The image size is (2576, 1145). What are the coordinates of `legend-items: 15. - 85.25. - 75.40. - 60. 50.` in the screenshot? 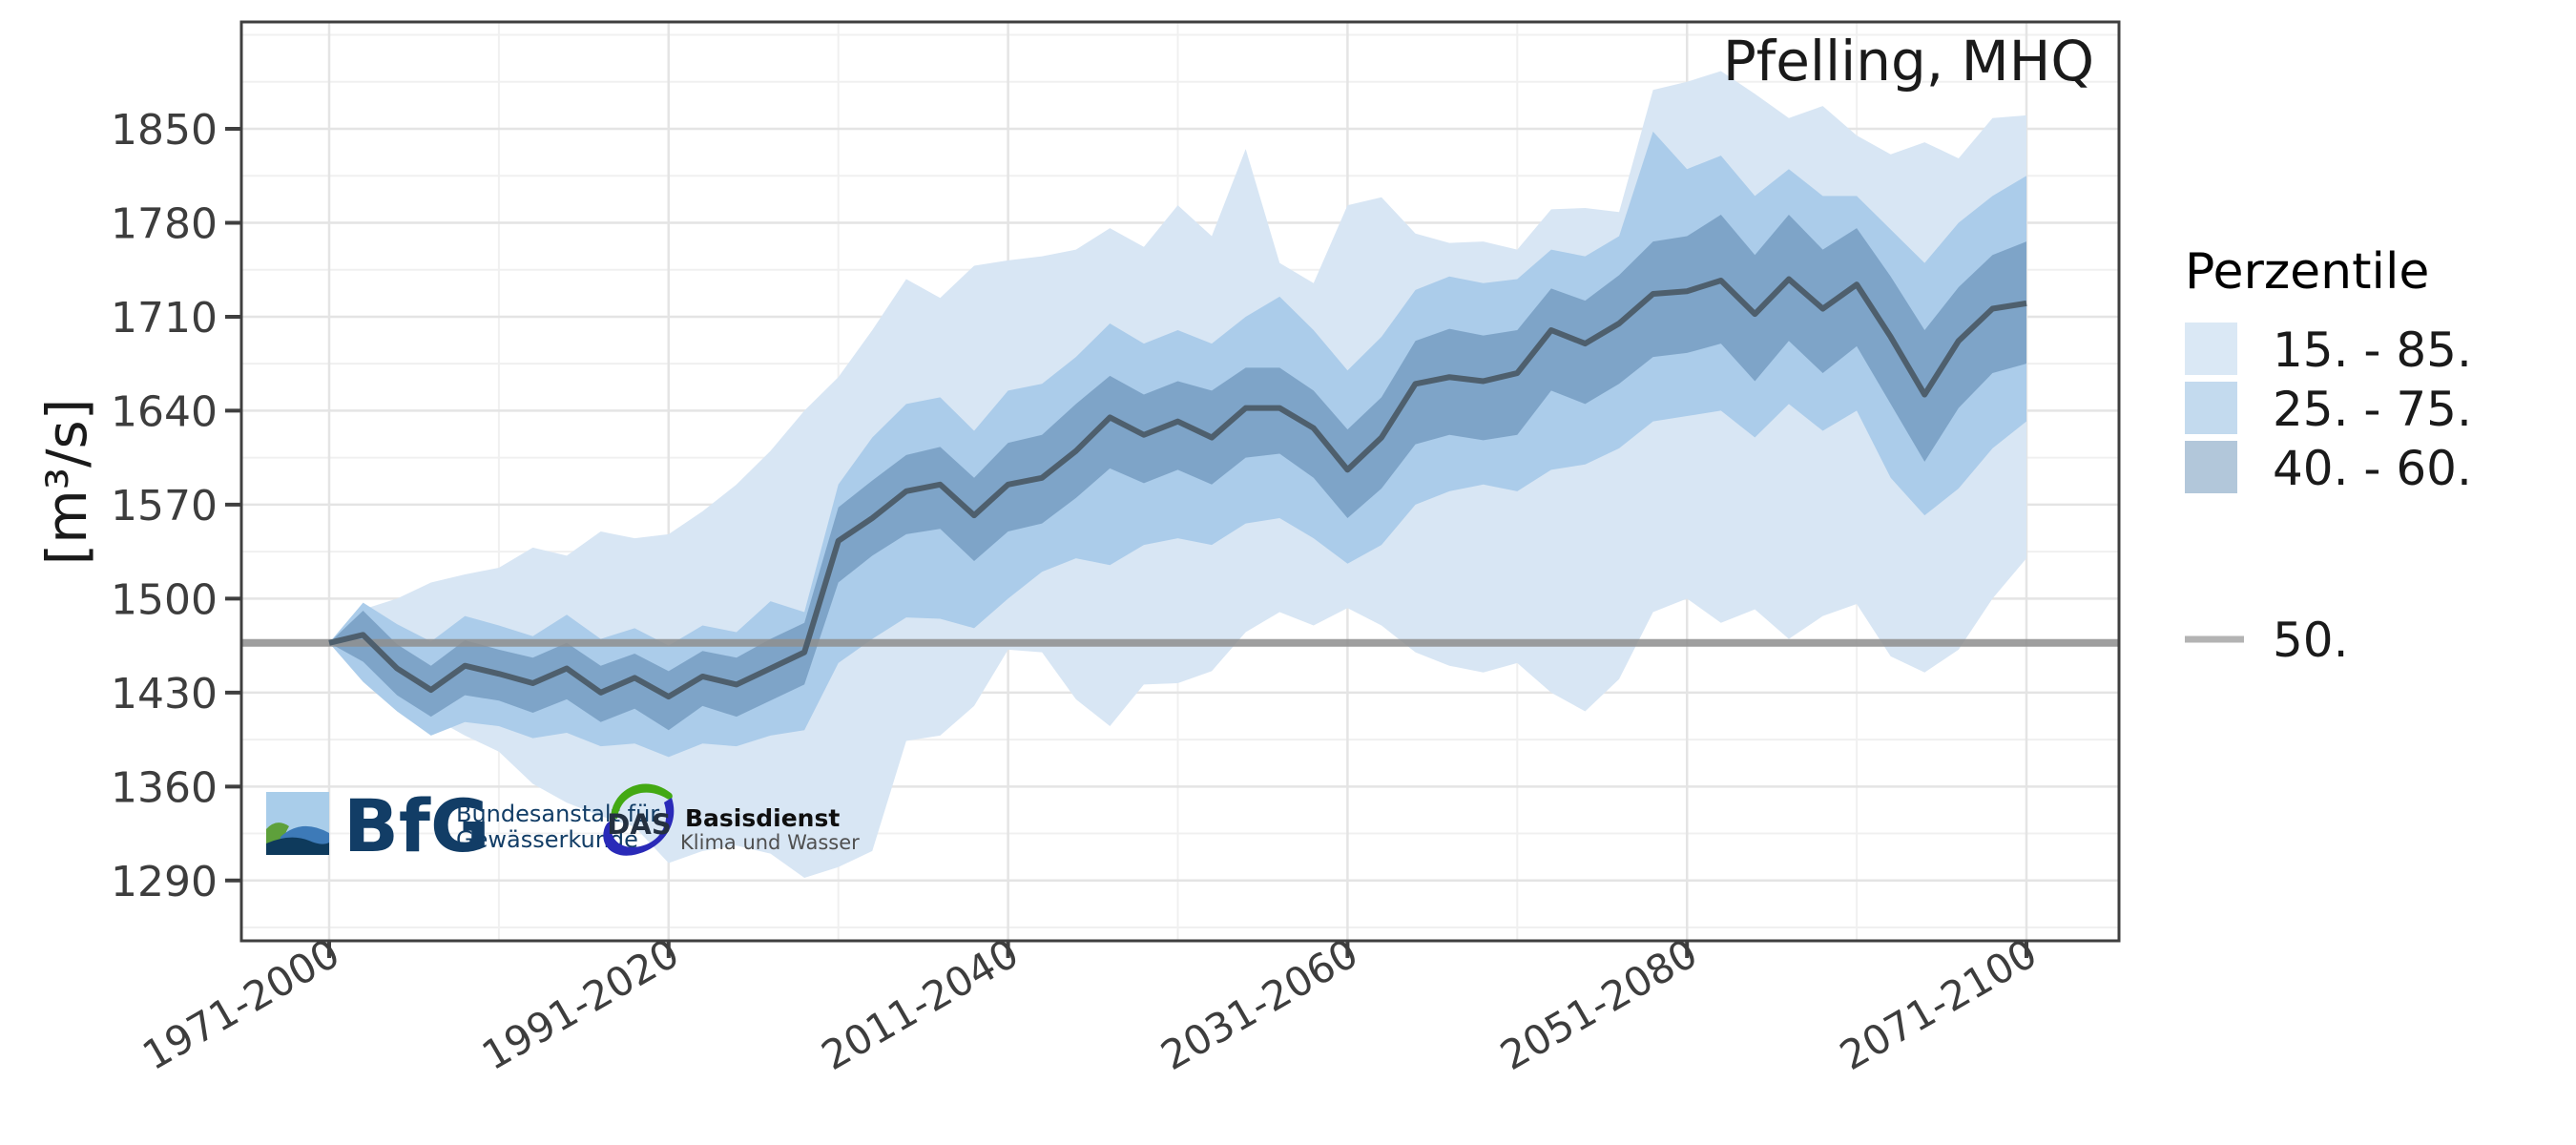 It's located at (2328, 495).